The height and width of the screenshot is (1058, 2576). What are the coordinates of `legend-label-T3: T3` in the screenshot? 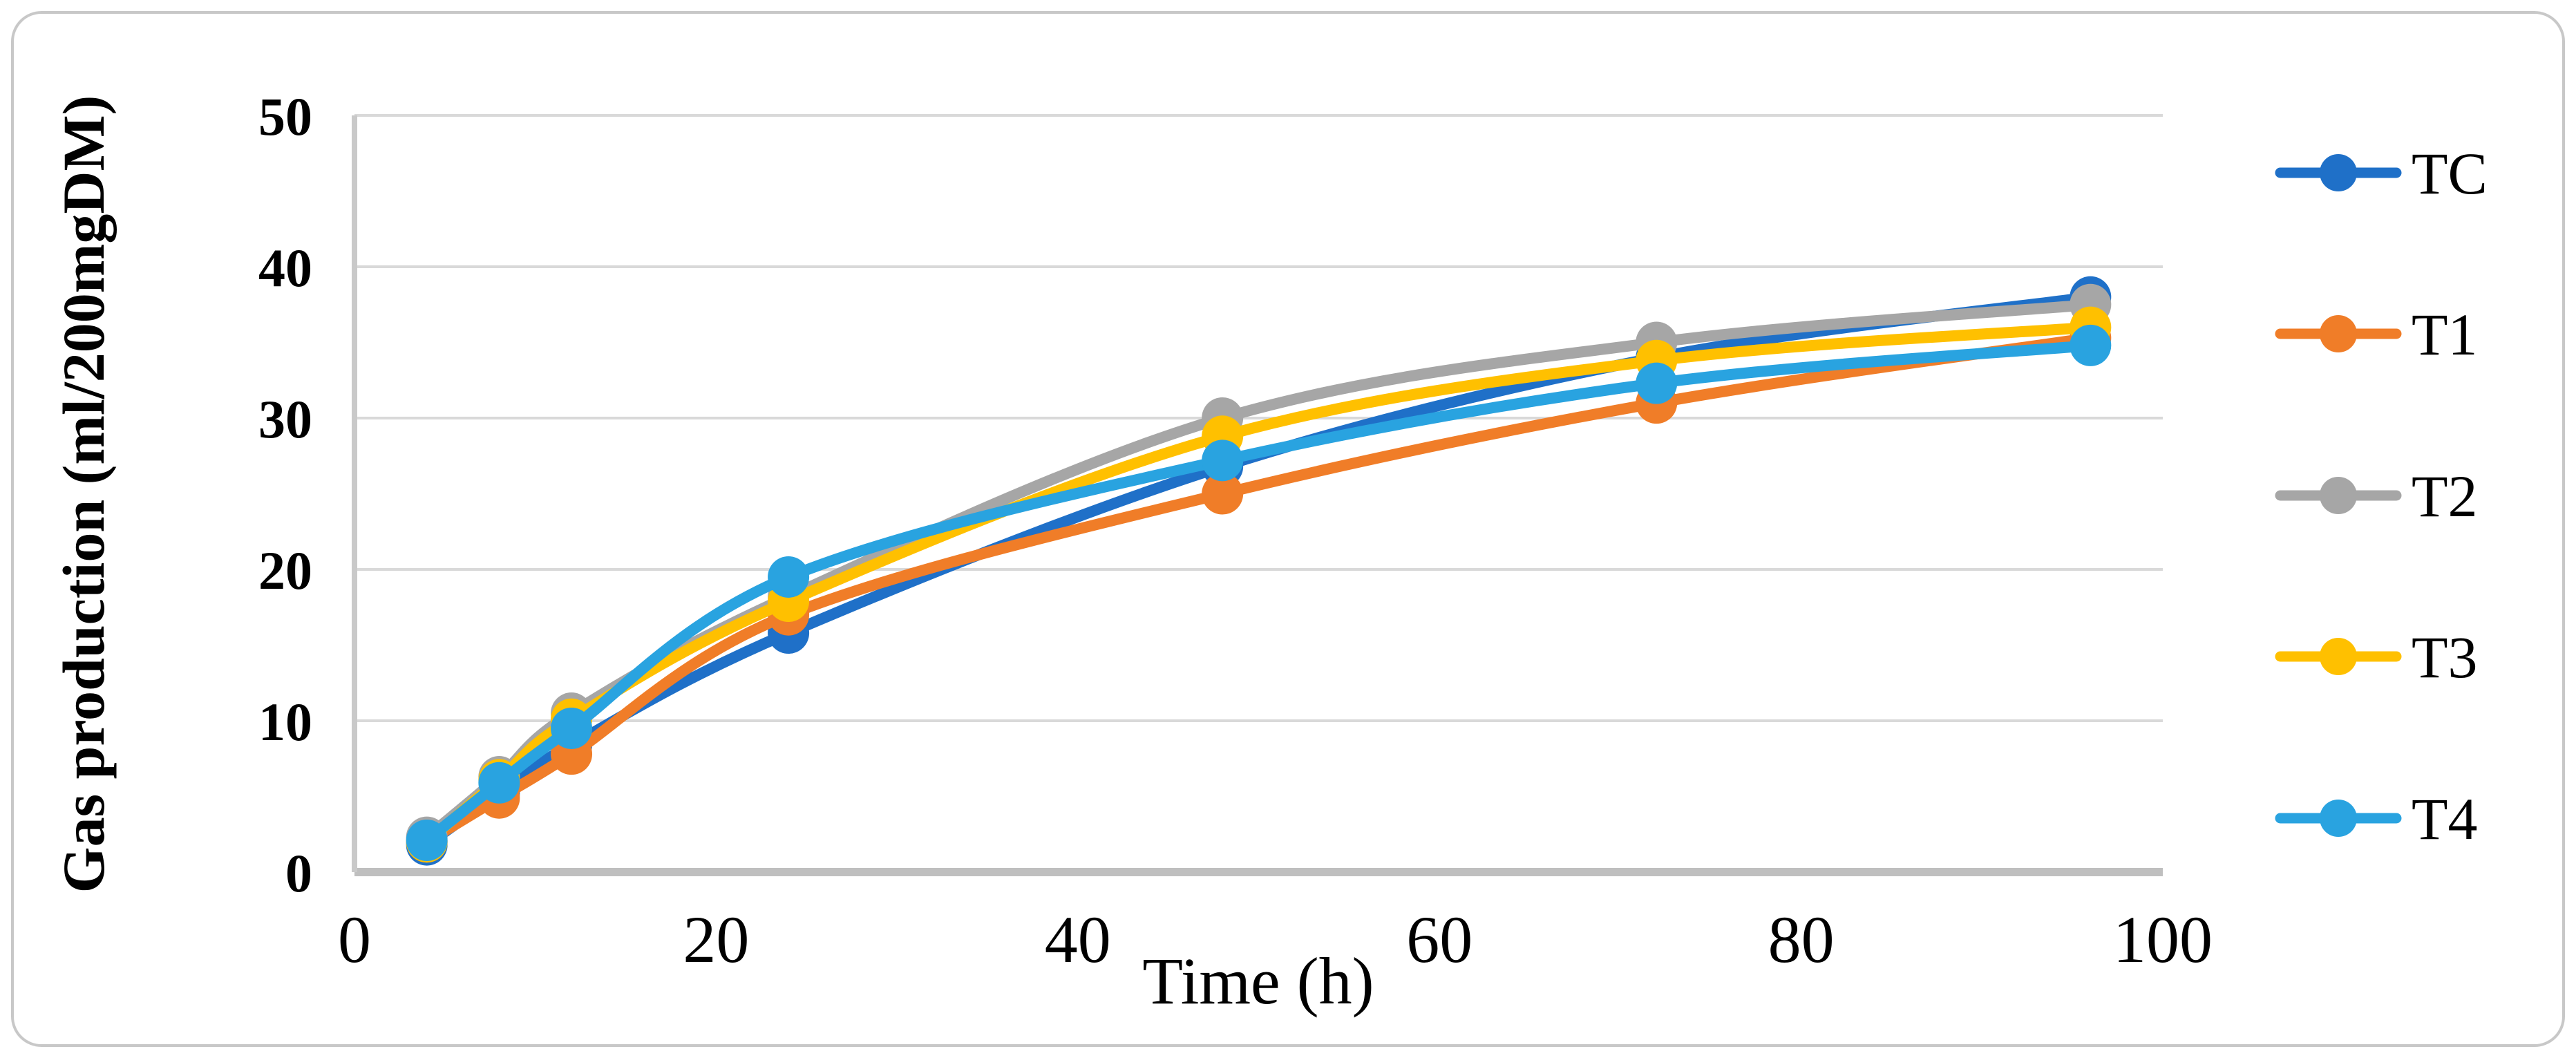 It's located at (2445, 657).